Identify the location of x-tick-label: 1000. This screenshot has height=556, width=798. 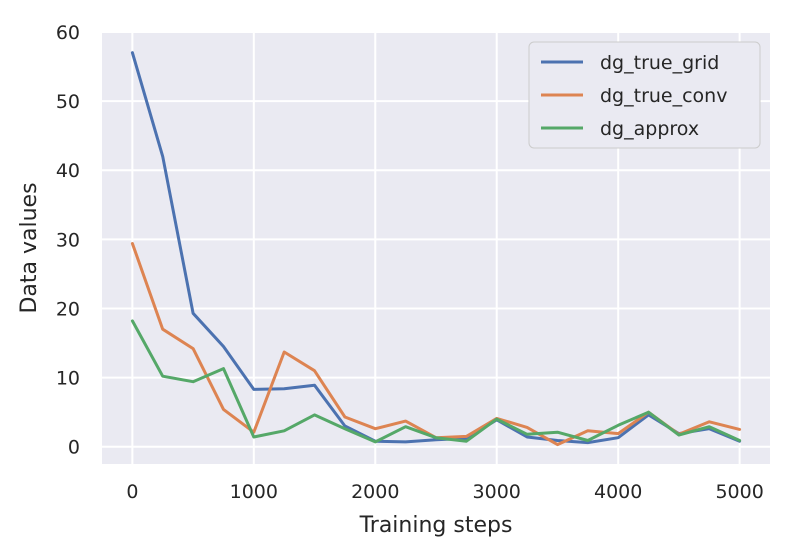
(254, 492).